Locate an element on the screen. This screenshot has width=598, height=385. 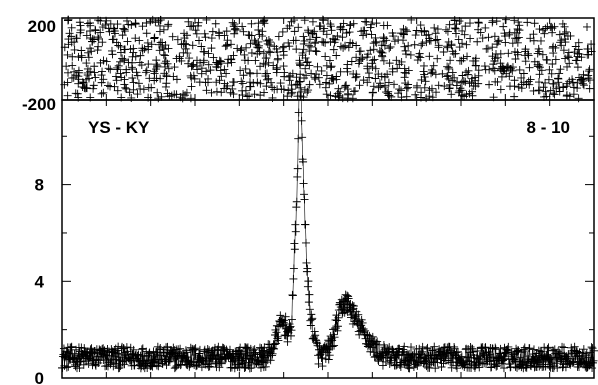
band-label: 8 - 10 is located at coordinates (548, 127).